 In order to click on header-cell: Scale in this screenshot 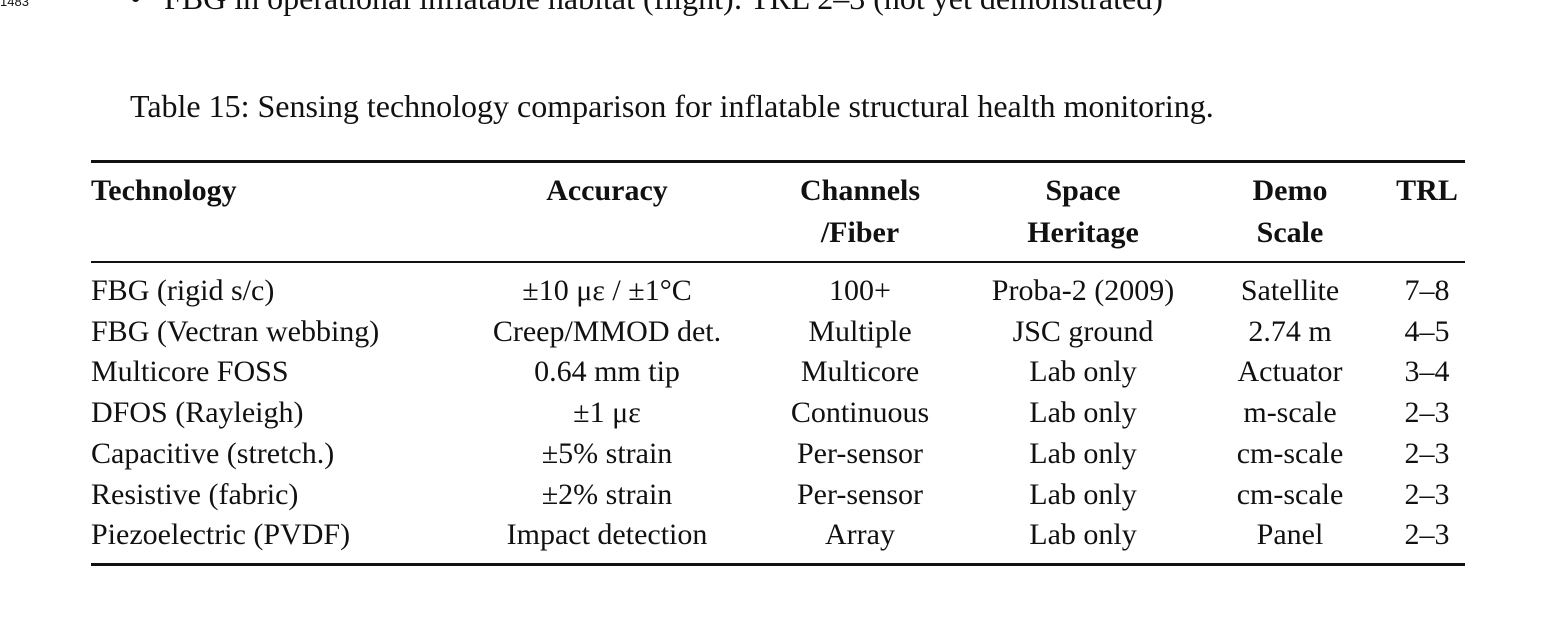, I will do `click(1290, 232)`.